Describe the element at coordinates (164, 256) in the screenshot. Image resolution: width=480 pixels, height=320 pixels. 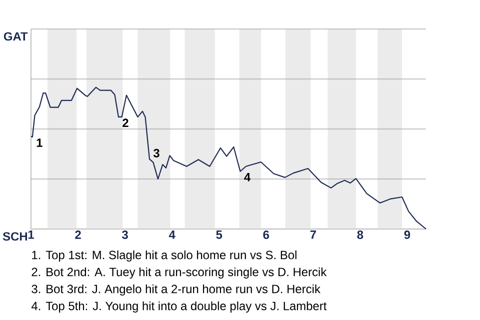
I see `text: 1. Top 1st: M. Slagle hit a solo home run vs S. Bol` at that location.